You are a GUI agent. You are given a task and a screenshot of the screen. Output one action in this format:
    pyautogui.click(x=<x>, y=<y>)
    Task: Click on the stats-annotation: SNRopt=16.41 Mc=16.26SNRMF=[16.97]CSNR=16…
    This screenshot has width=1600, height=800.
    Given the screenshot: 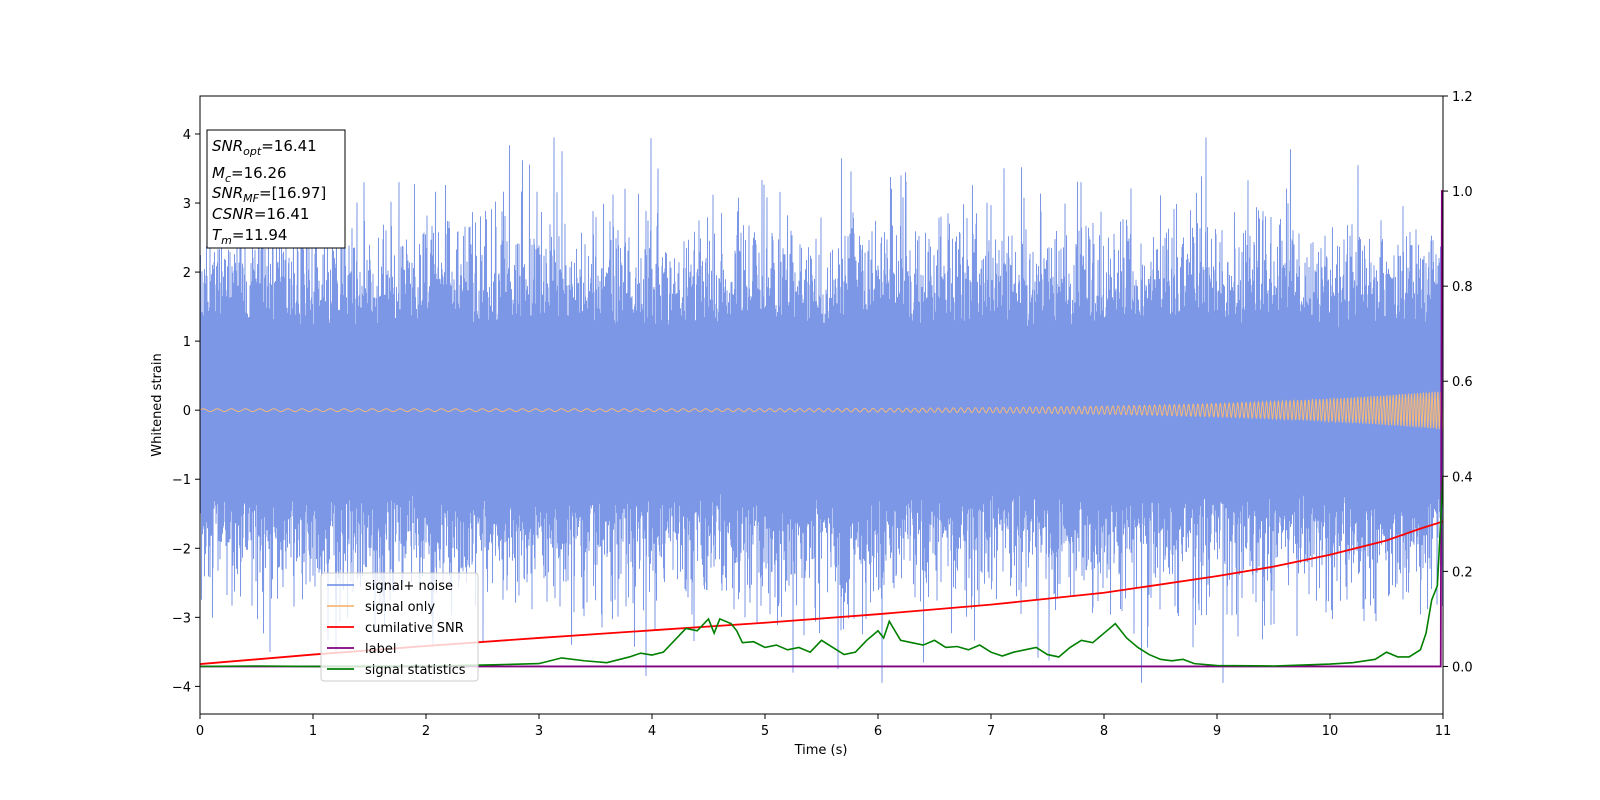 What is the action you would take?
    pyautogui.click(x=276, y=189)
    